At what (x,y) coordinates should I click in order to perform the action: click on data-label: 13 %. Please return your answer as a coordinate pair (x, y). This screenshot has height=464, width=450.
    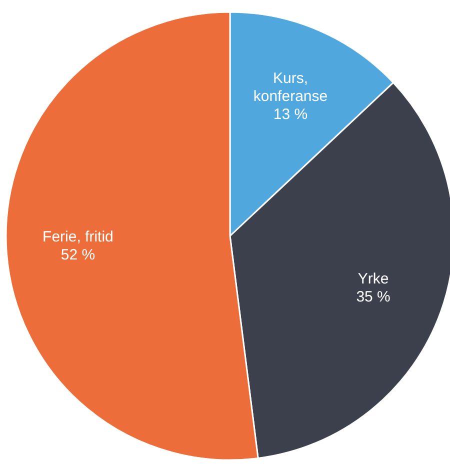
    Looking at the image, I should click on (290, 114).